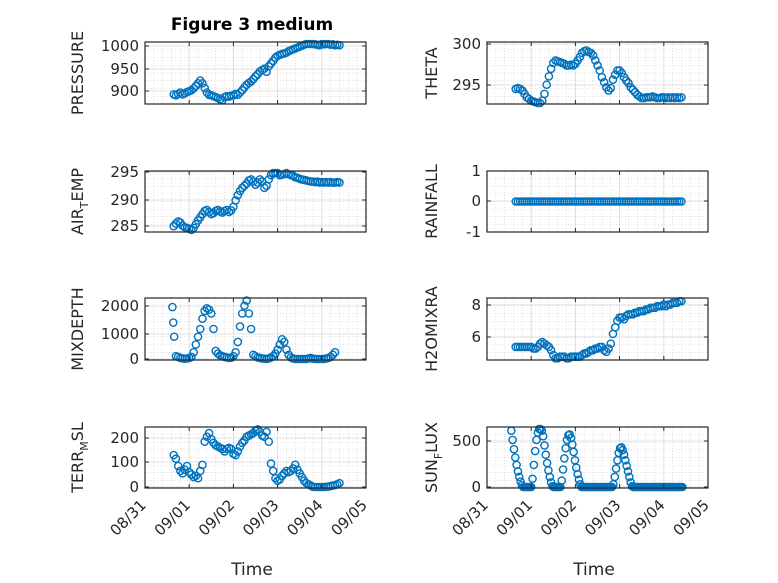 This screenshot has width=778, height=583. I want to click on pressure-ytick-label: 900, so click(124, 91).